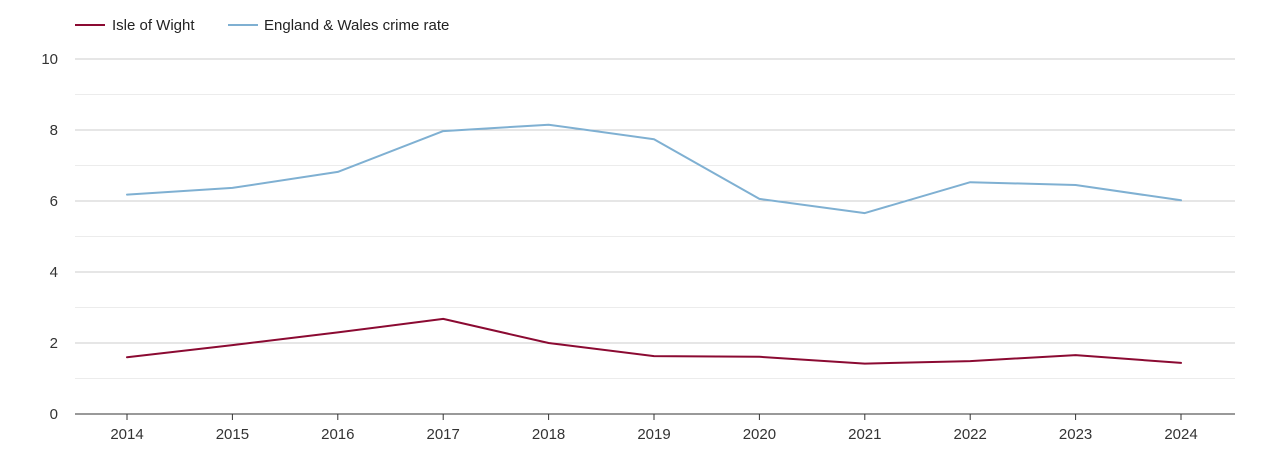 This screenshot has height=450, width=1270. What do you see at coordinates (1180, 434) in the screenshot?
I see `x-tick-label: 2024` at bounding box center [1180, 434].